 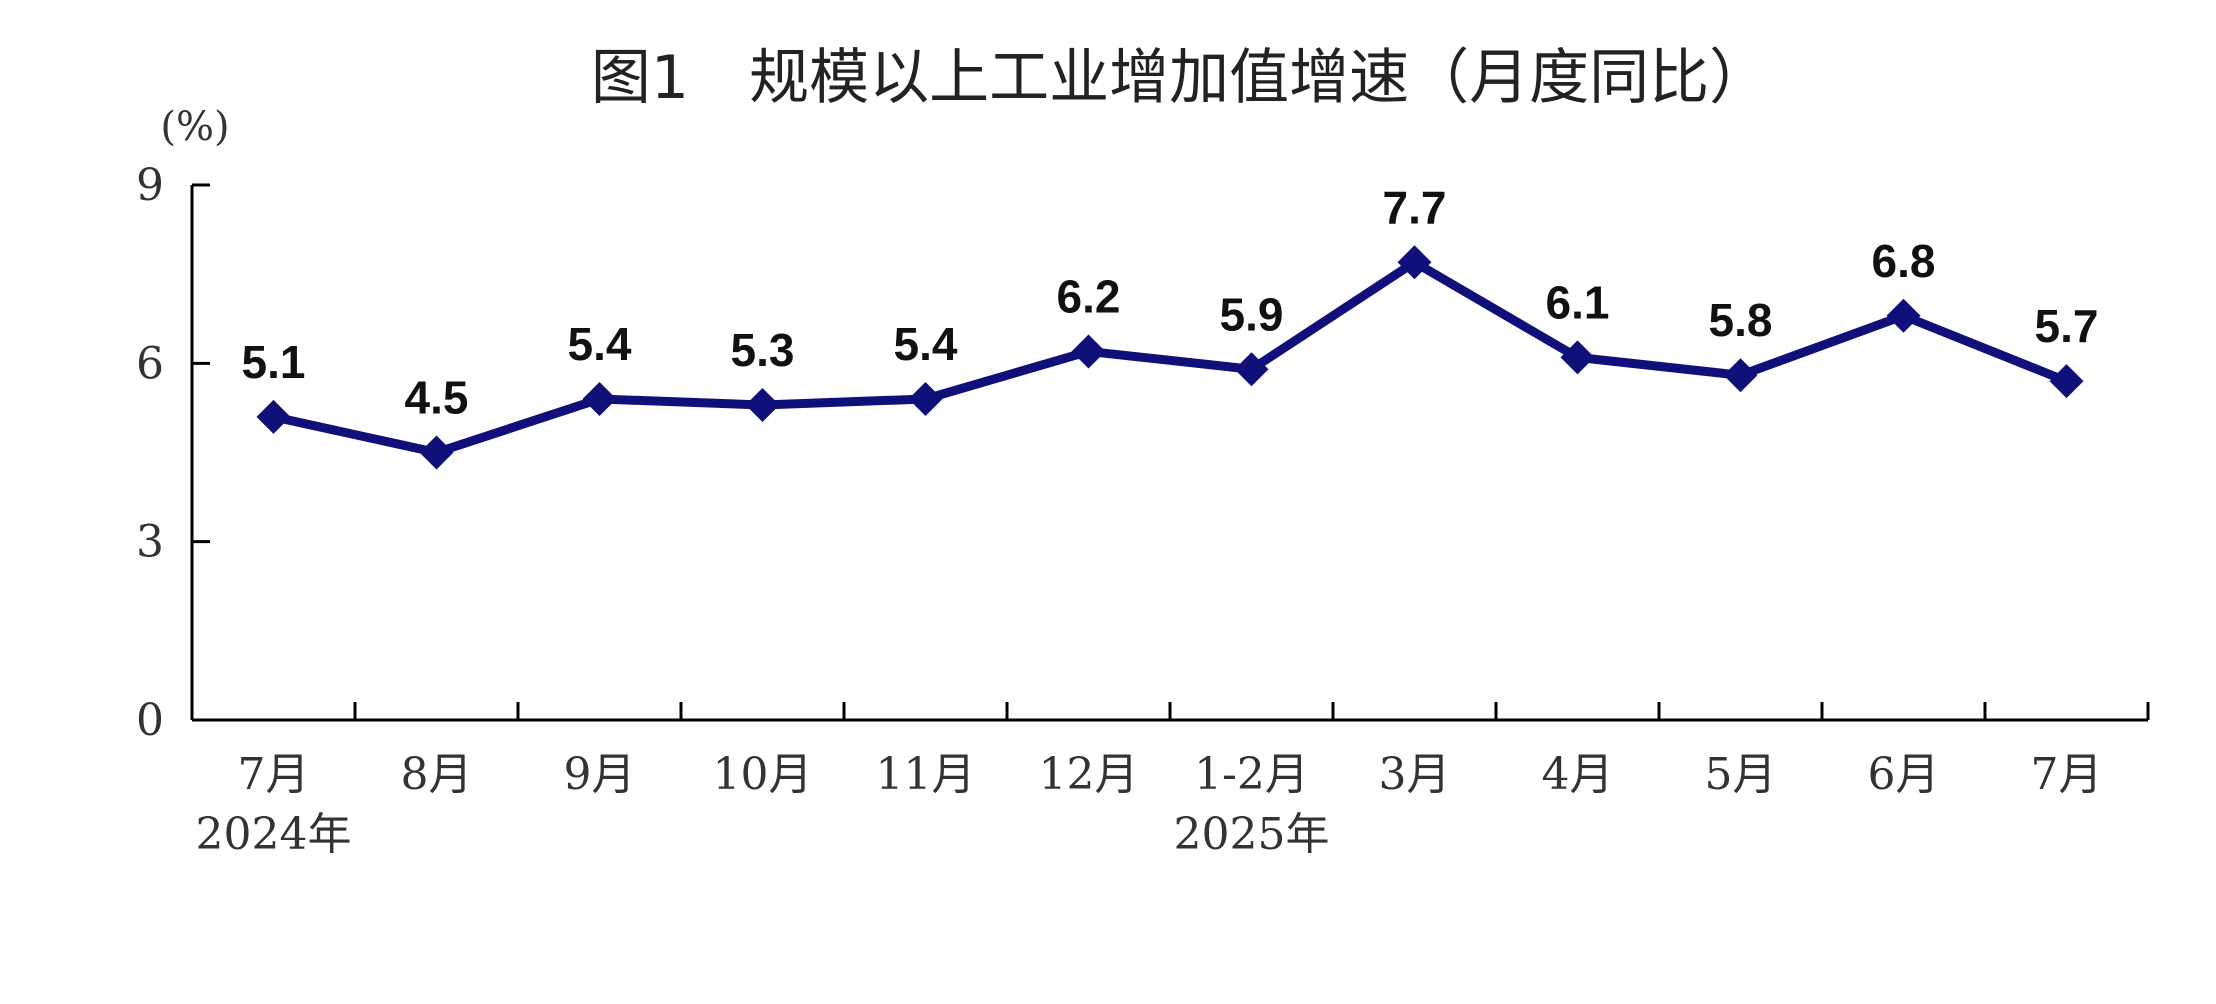 I want to click on data-value-label: 5.3, so click(x=763, y=350).